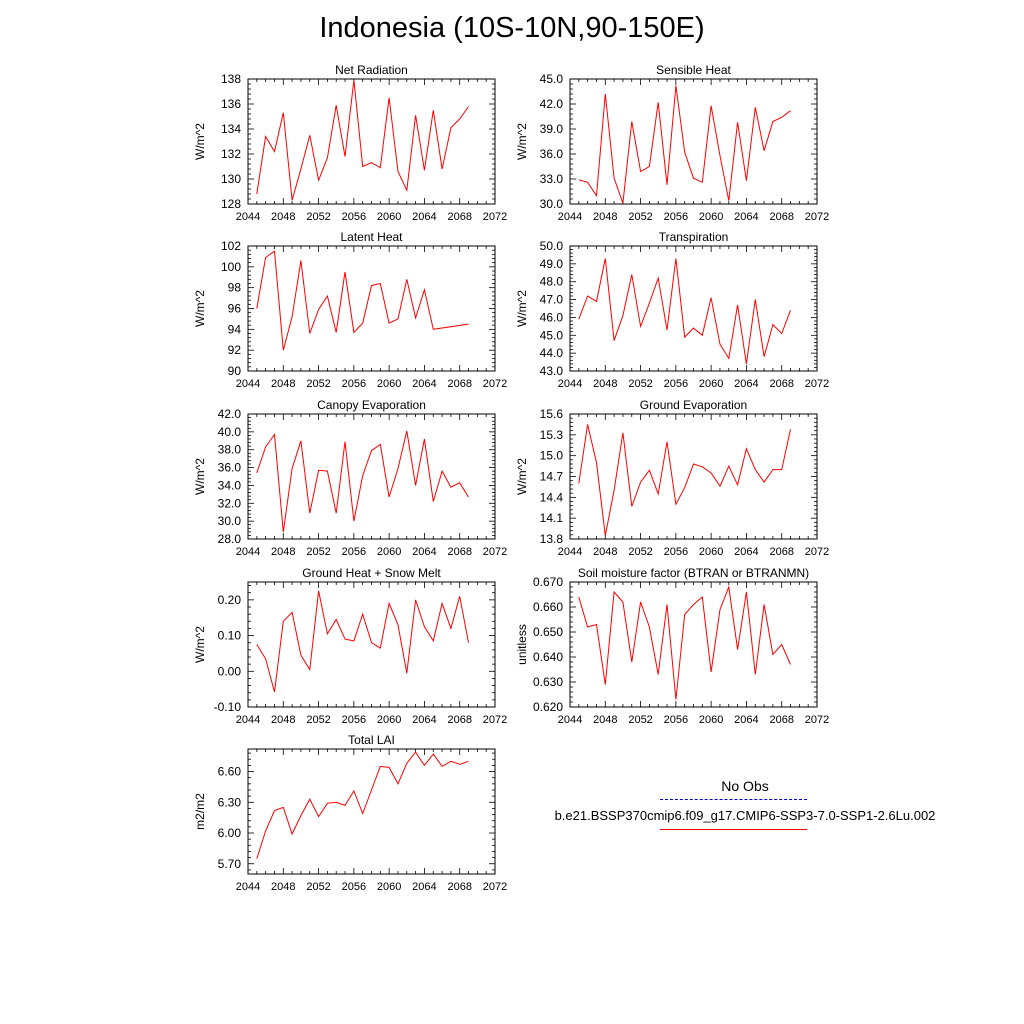 This screenshot has width=1024, height=1024. Describe the element at coordinates (230, 485) in the screenshot. I see `y-tick-label: 34.0` at that location.